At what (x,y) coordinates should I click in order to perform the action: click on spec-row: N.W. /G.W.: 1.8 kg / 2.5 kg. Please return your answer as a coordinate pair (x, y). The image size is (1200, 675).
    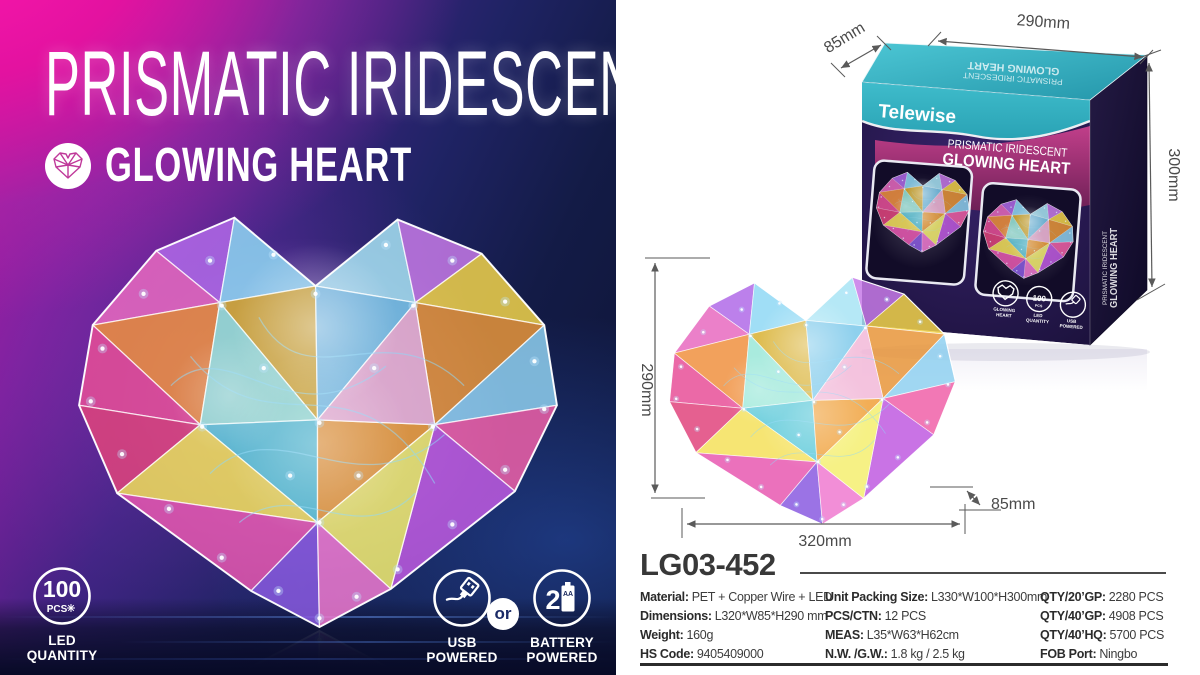
    Looking at the image, I should click on (936, 654).